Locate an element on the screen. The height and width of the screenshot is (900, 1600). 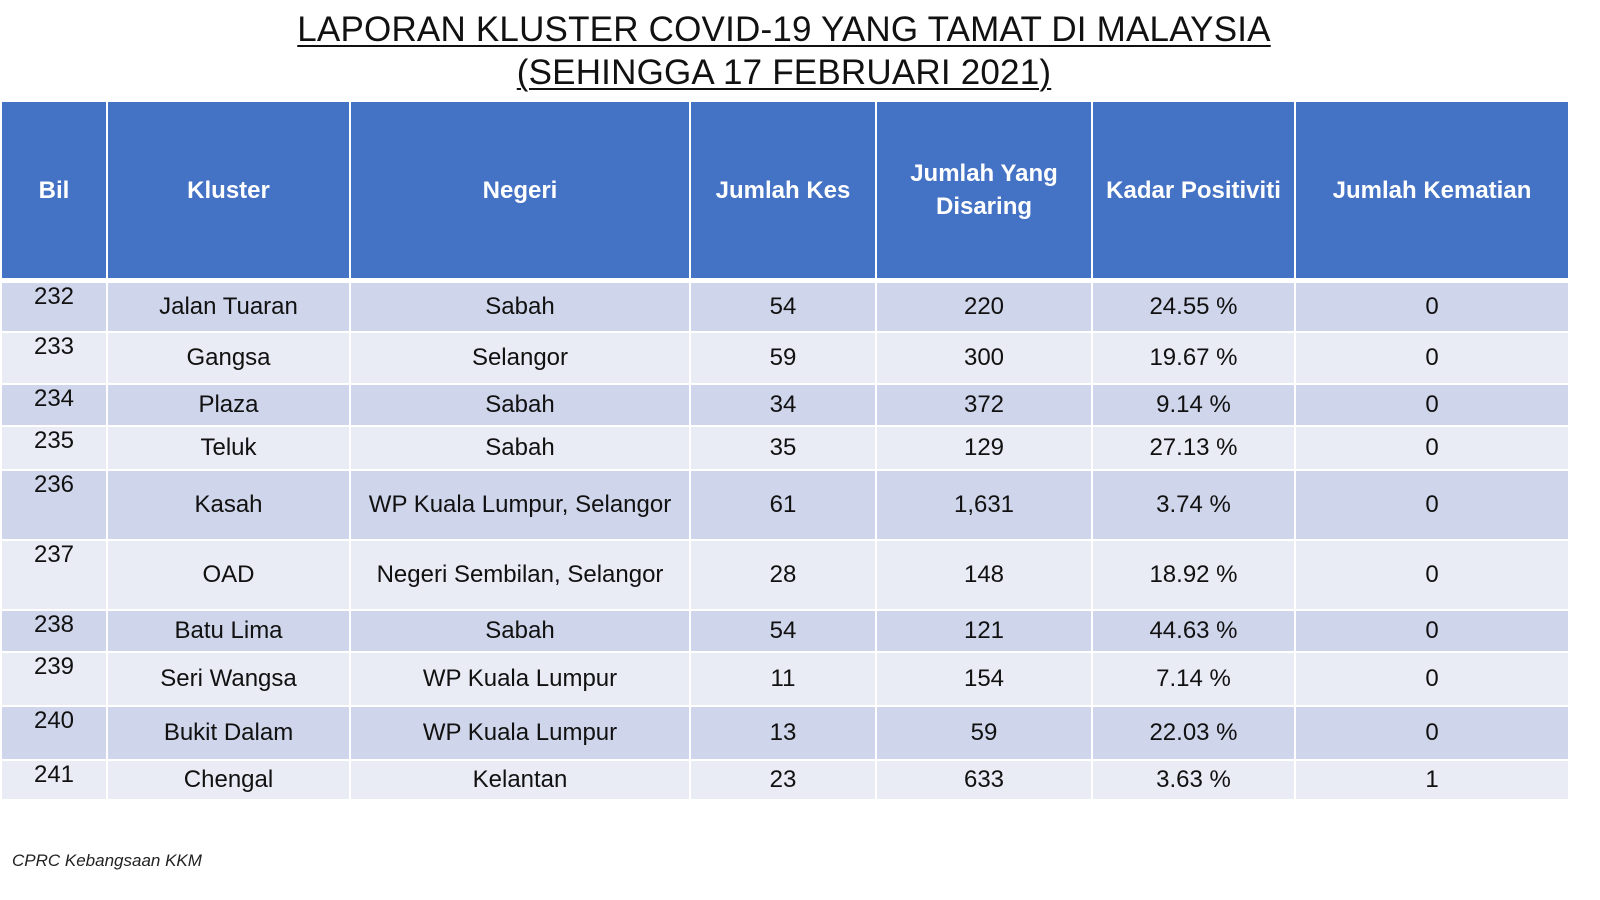
cell-kadar-positiviti: 24.55 % is located at coordinates (1193, 306).